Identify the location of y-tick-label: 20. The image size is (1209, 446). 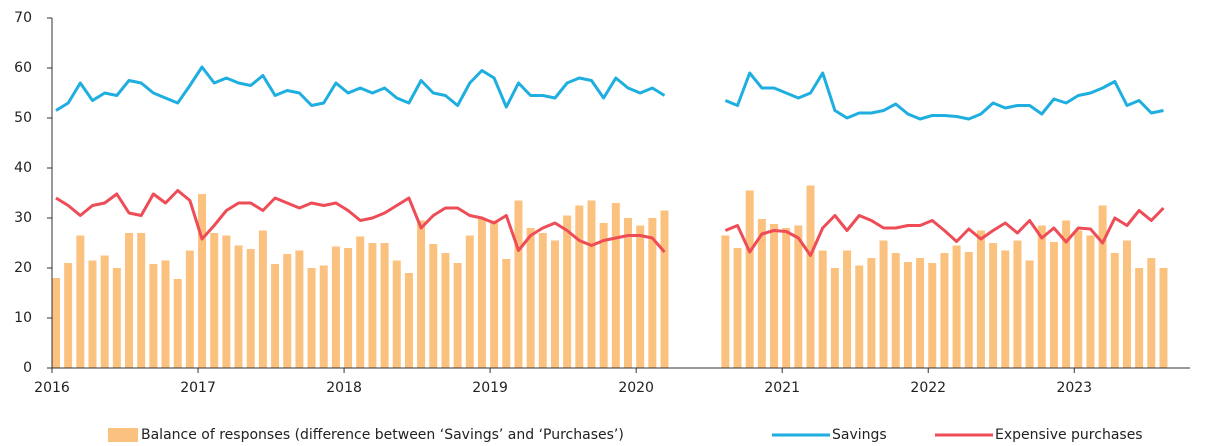
(23, 268).